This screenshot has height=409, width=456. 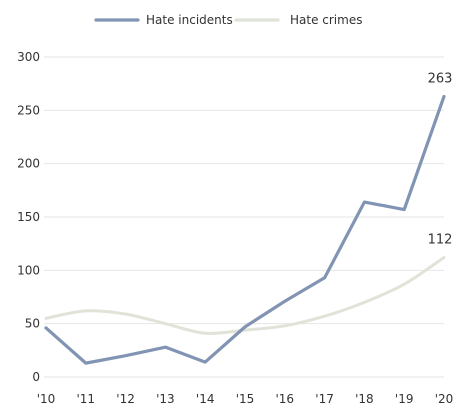 I want to click on x-tick-label-2: '12, so click(x=125, y=399).